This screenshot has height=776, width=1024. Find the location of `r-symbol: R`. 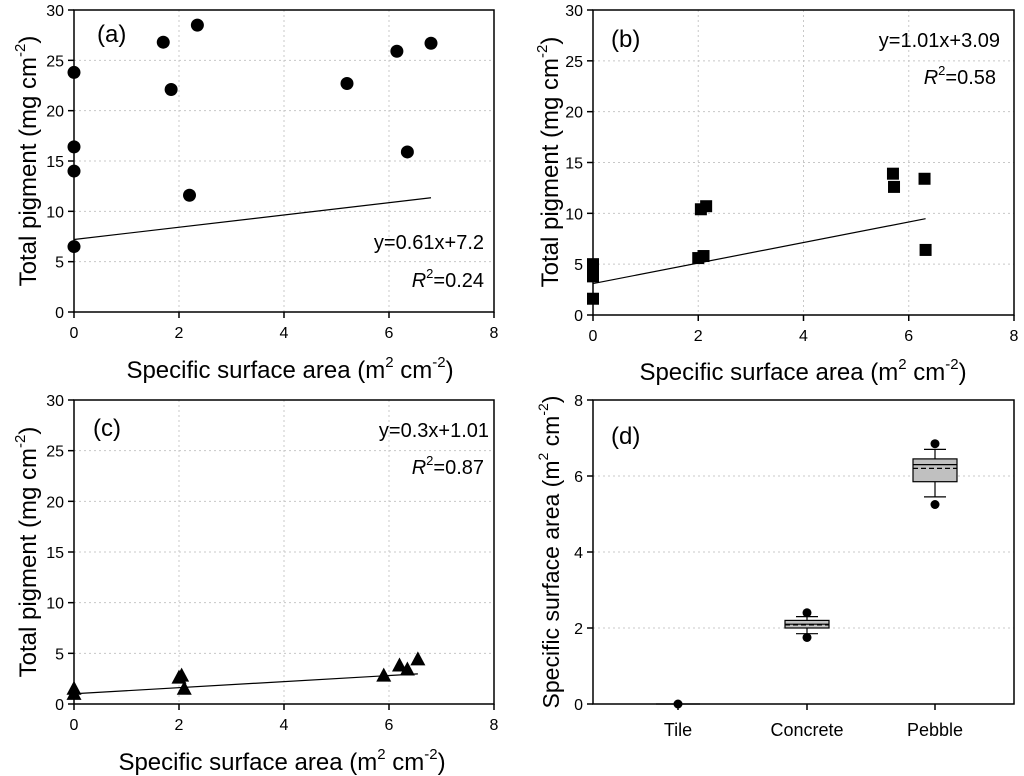

r-symbol: R is located at coordinates (419, 468).